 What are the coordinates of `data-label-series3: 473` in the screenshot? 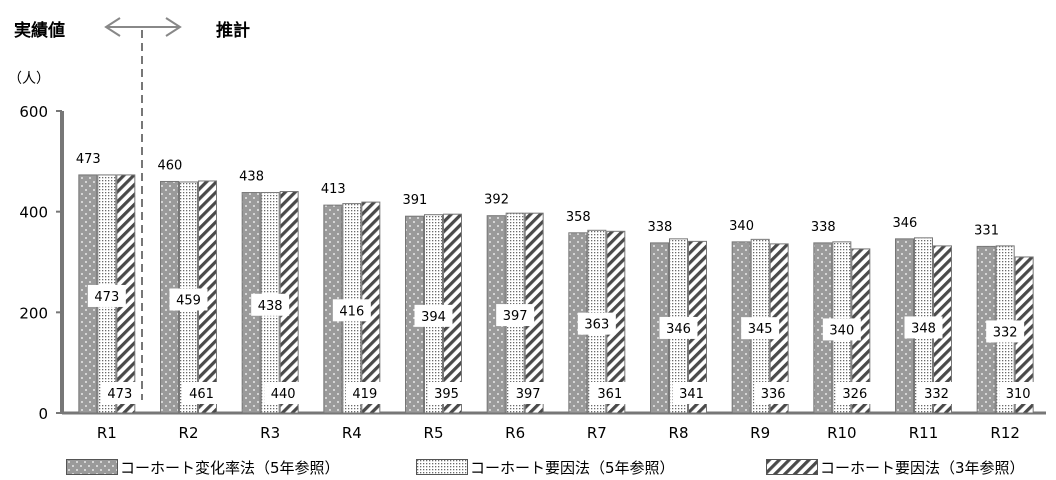 It's located at (119, 394).